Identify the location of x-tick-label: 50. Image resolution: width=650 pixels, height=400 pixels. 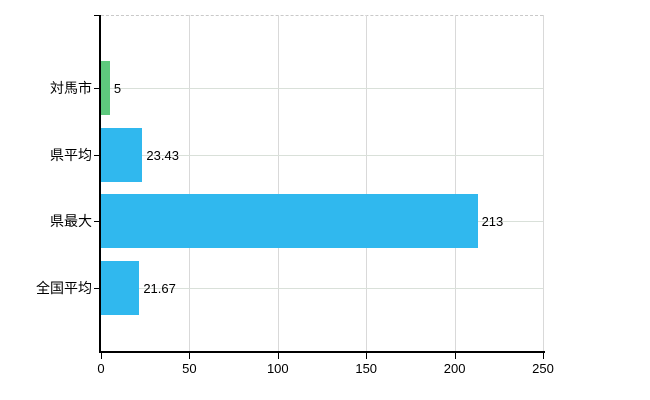
(189, 368).